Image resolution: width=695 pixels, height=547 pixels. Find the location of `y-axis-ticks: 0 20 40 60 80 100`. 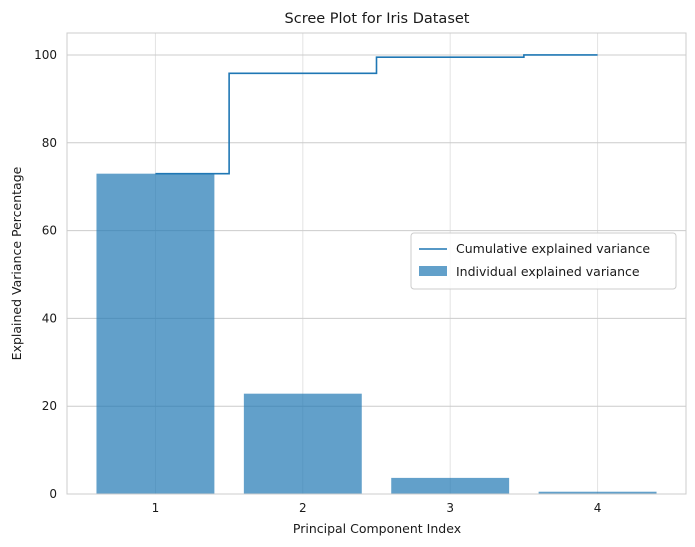

y-axis-ticks: 0 20 40 60 80 100 is located at coordinates (45, 274).